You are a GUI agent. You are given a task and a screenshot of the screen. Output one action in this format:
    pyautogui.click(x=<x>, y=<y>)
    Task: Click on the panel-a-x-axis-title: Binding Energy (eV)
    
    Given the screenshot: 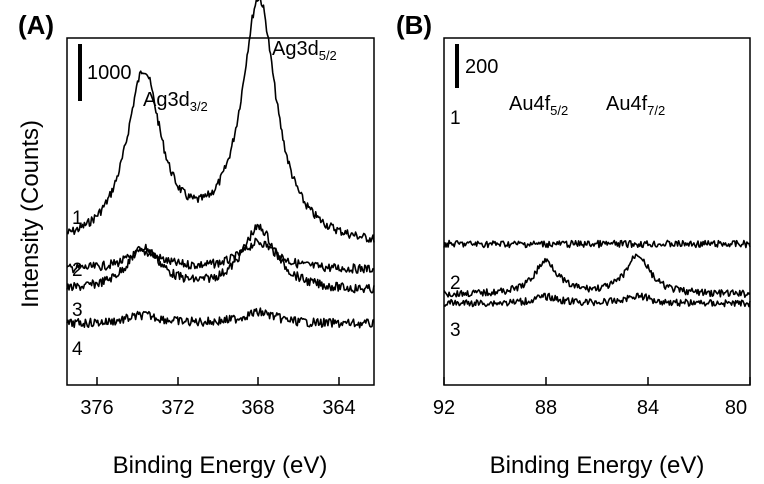 What is the action you would take?
    pyautogui.click(x=220, y=465)
    